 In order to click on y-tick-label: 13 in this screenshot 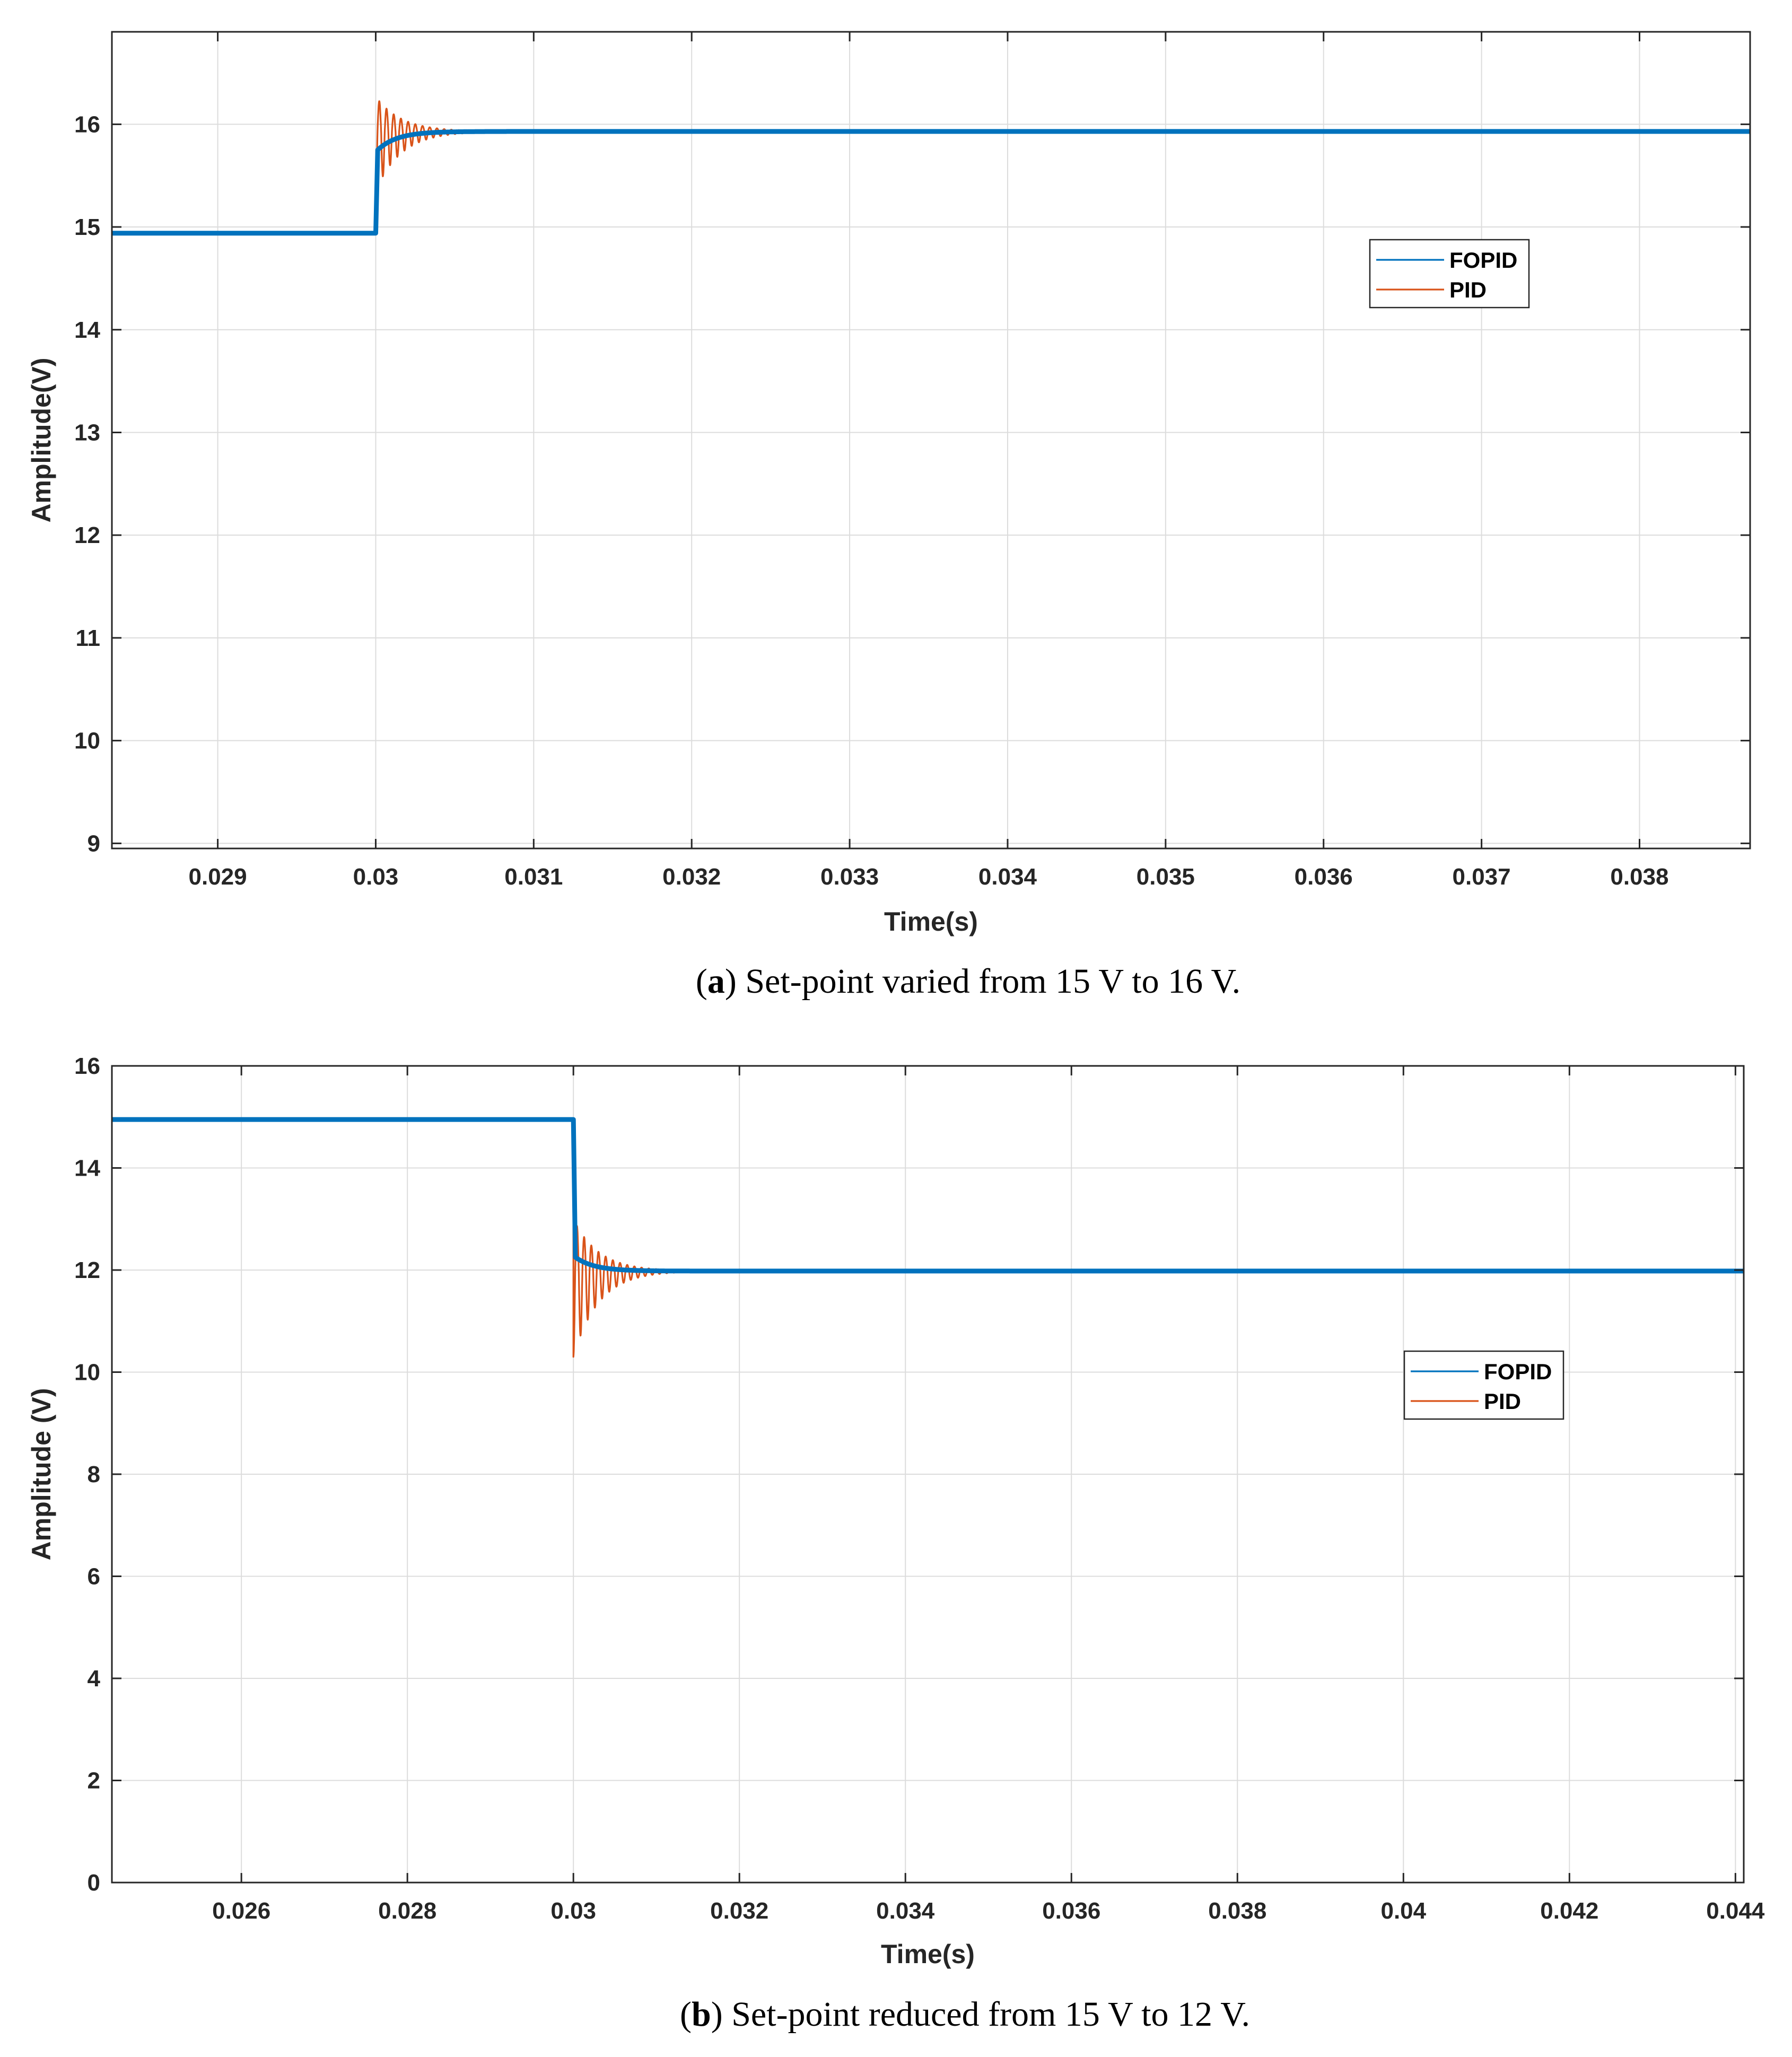, I will do `click(87, 432)`.